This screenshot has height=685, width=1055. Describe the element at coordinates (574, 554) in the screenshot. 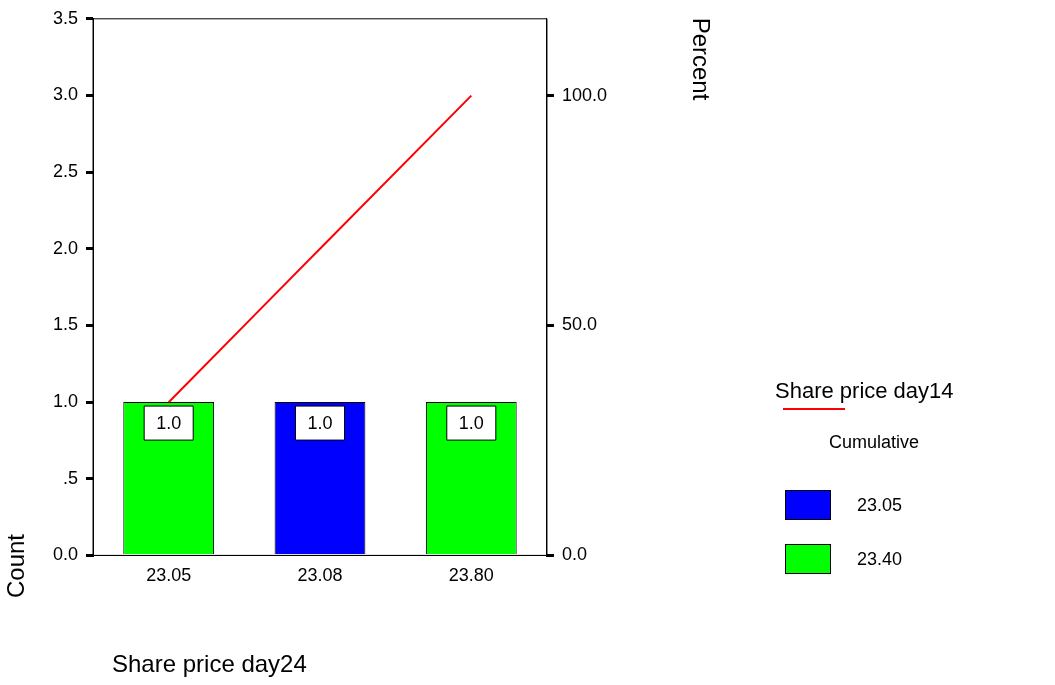

I see `y2-tick-label: 0.0` at that location.